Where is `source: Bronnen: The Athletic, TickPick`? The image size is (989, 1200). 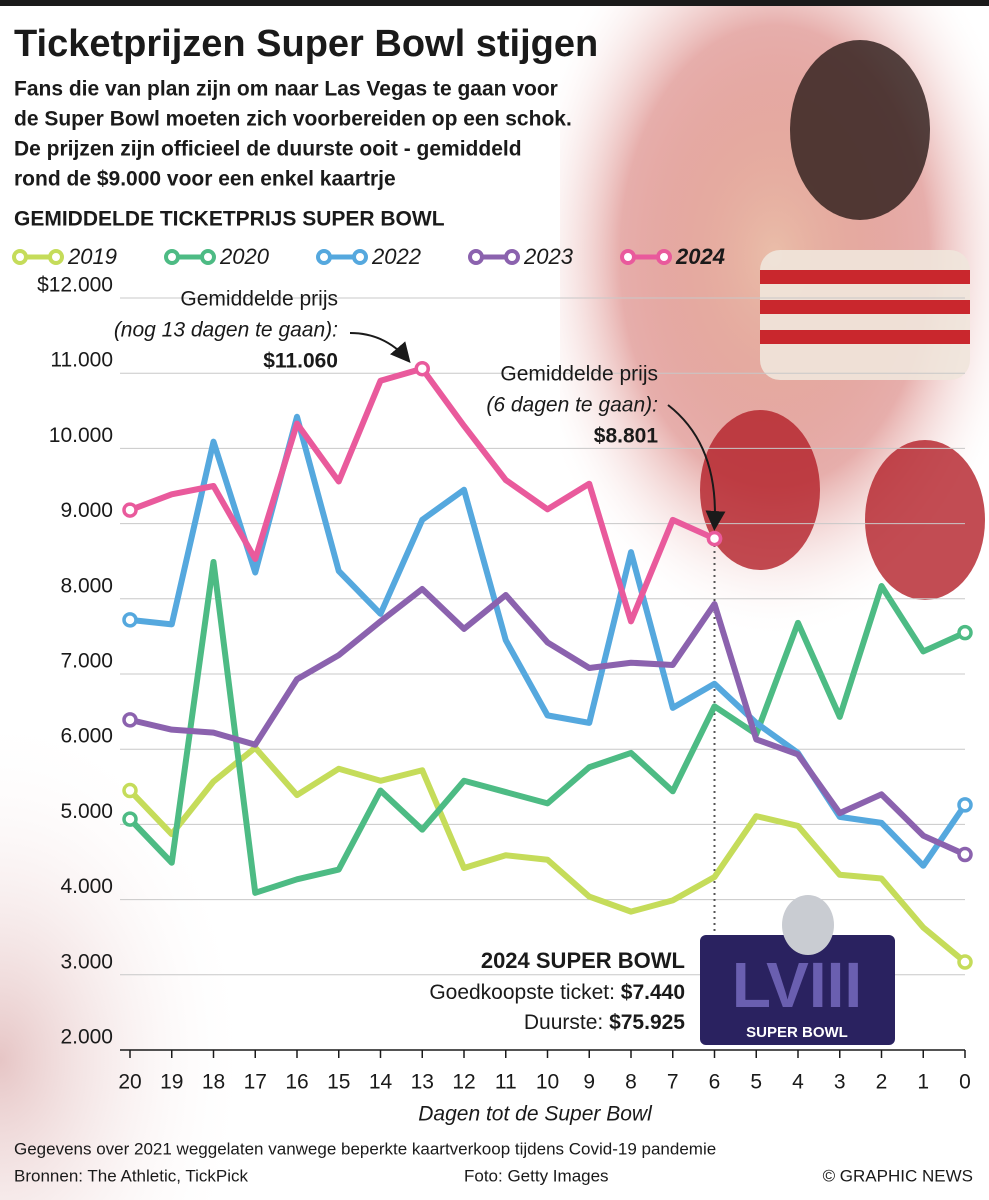 source: Bronnen: The Athletic, TickPick is located at coordinates (131, 1175).